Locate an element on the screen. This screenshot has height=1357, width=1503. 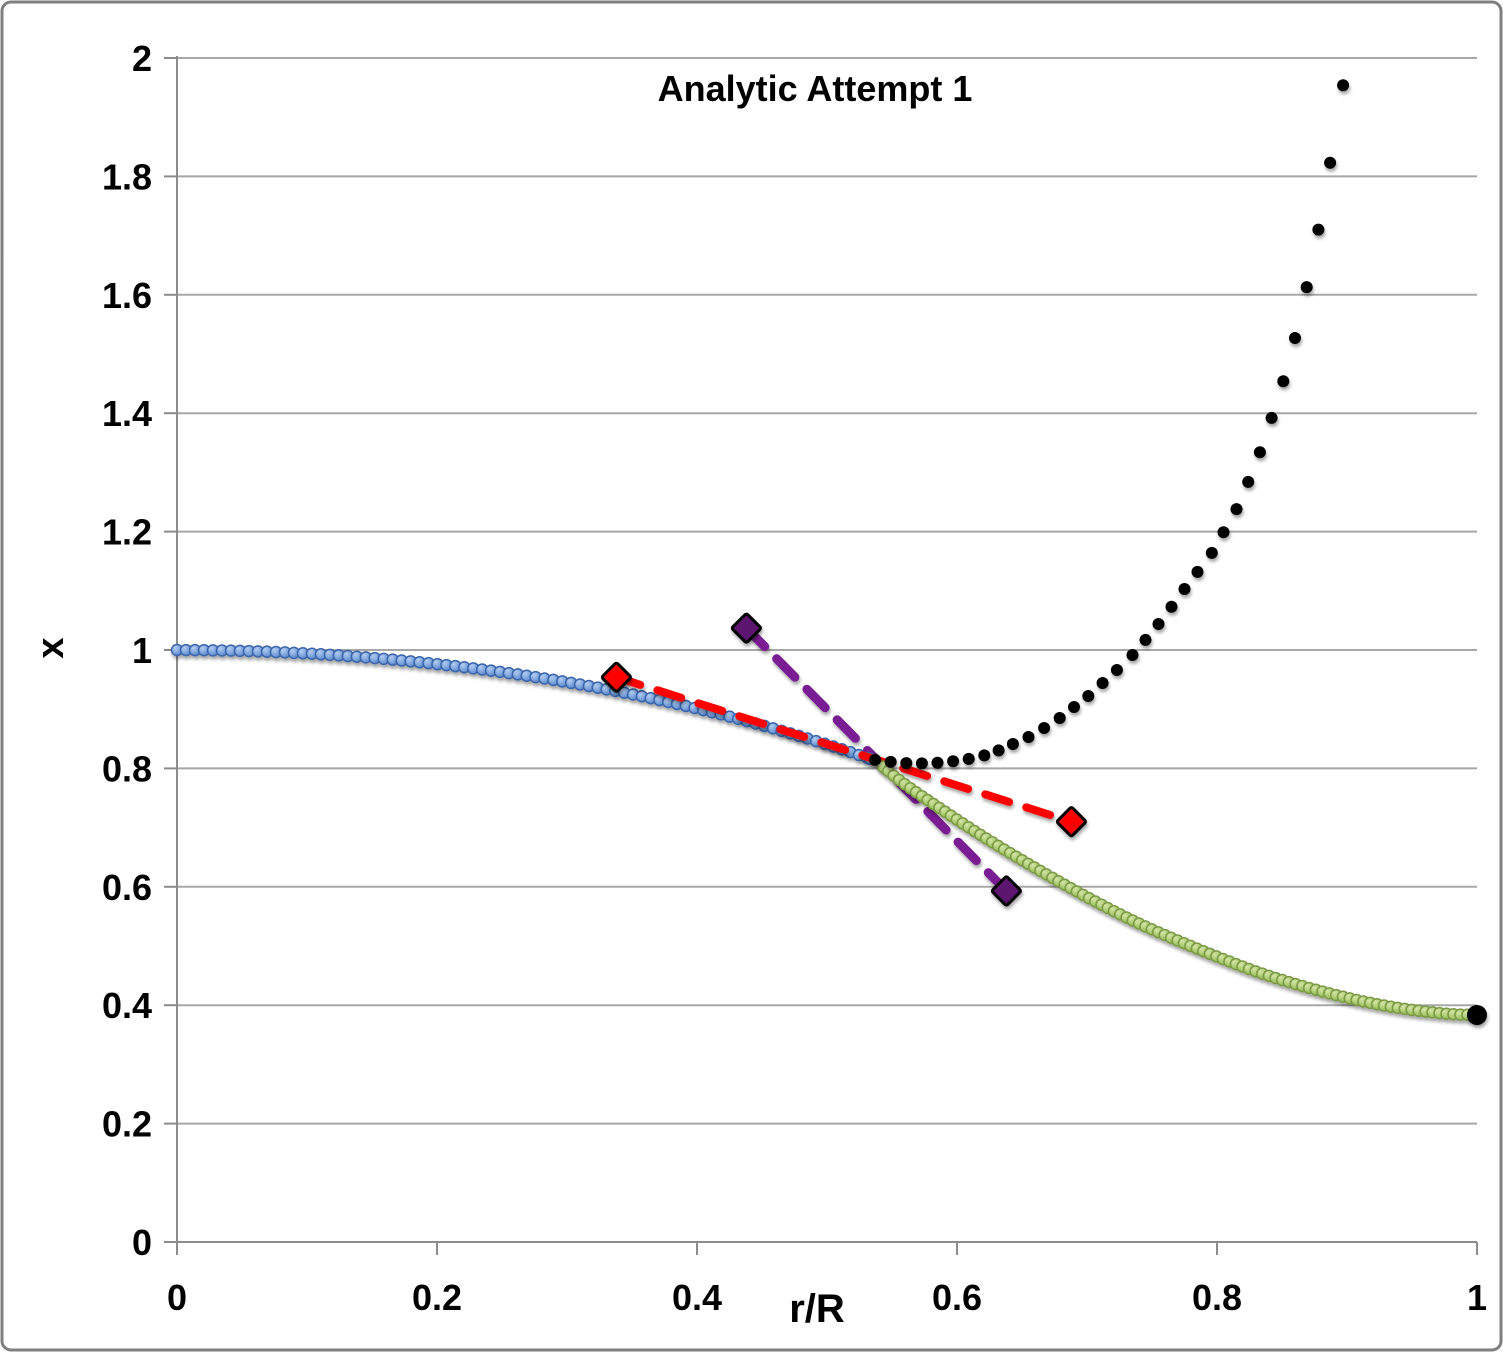
series-blue-dots is located at coordinates (523, 704).